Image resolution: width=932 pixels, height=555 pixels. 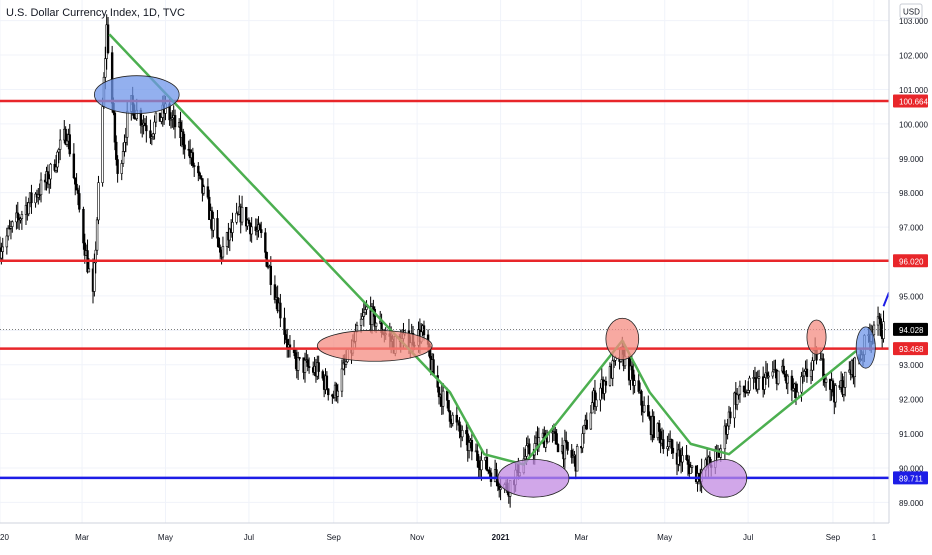 I want to click on time-tick-label: May, so click(x=165, y=537).